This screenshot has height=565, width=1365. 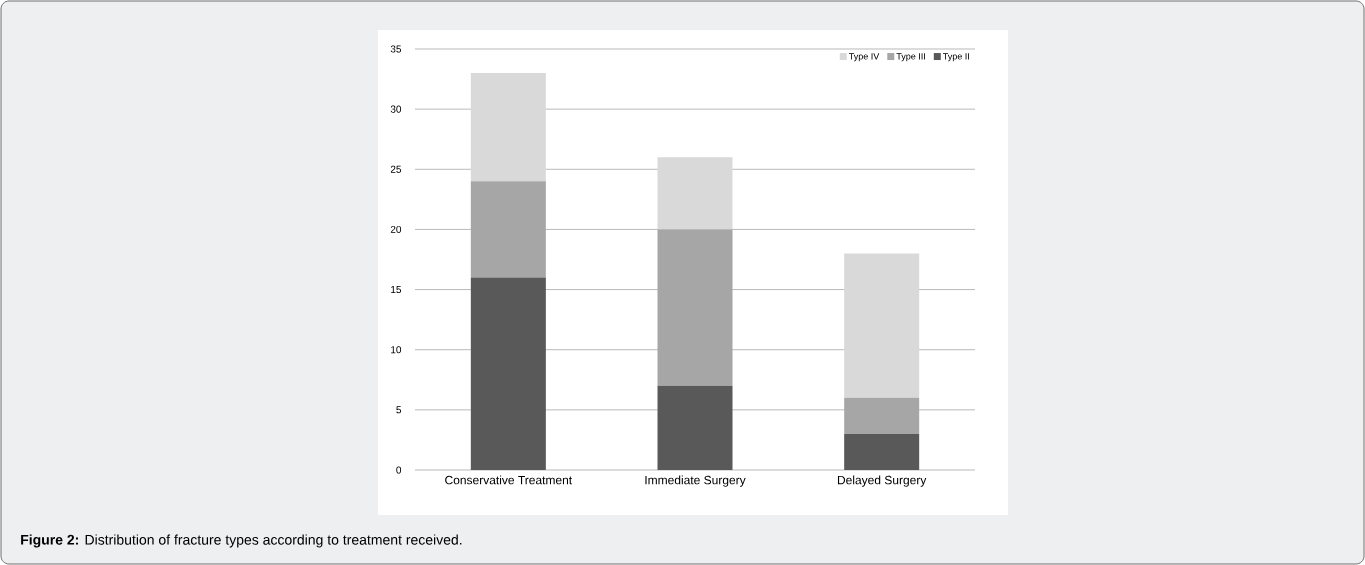 I want to click on y-tick-label: 10, so click(x=396, y=350).